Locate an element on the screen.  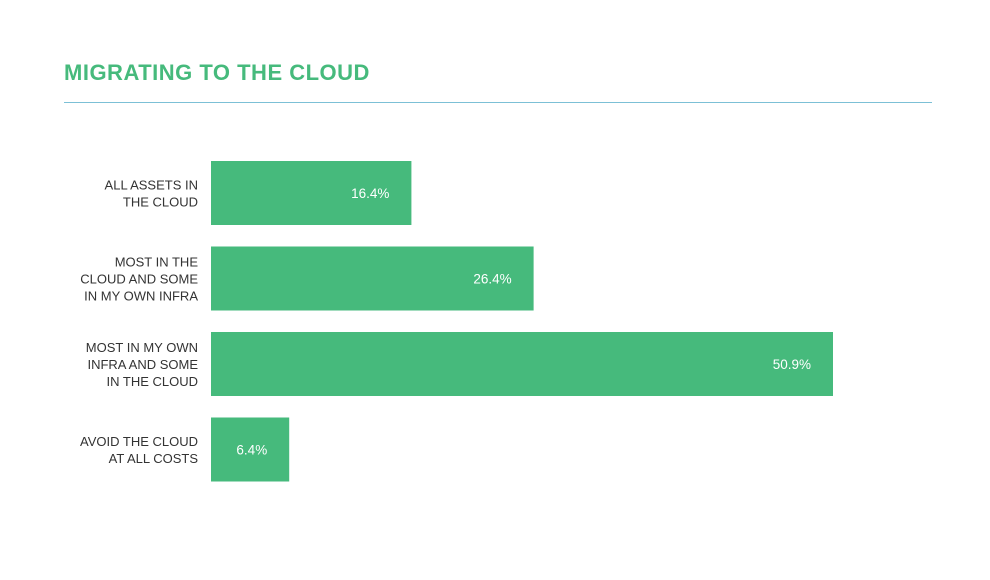
title-divider is located at coordinates (498, 102).